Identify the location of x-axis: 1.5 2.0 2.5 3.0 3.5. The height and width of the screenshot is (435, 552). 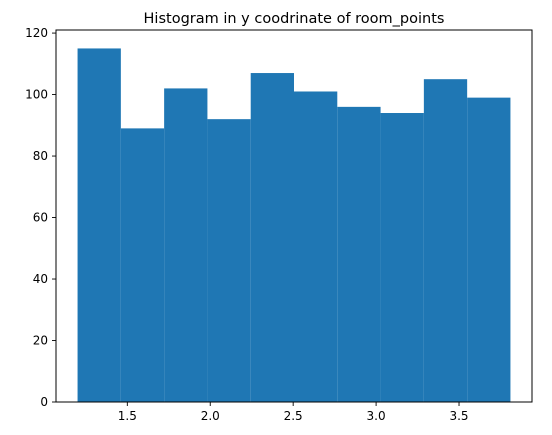
(293, 412).